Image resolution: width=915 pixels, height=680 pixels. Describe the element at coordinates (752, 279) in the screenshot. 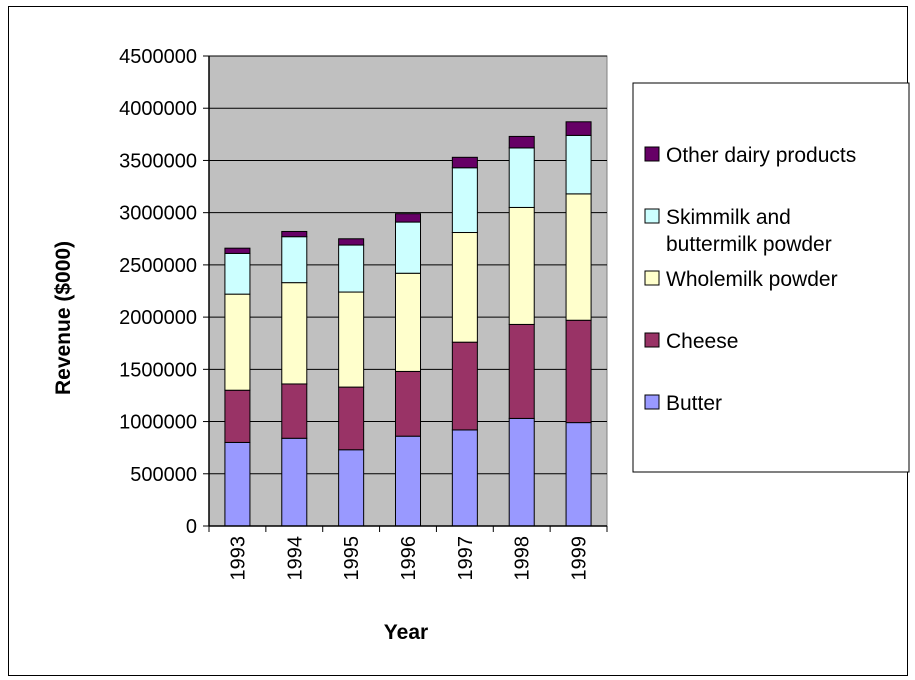

I see `legend-label: Wholemilk powder` at that location.